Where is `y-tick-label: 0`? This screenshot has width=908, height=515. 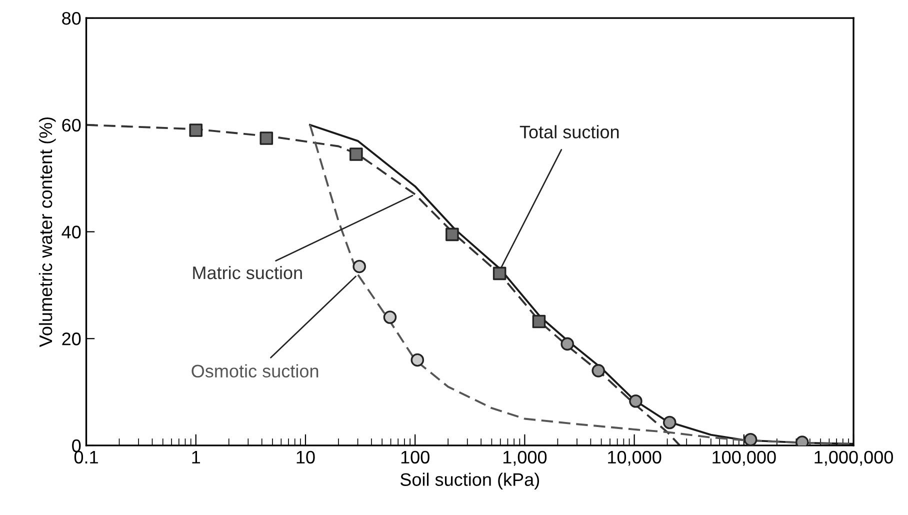
y-tick-label: 0 is located at coordinates (76, 445).